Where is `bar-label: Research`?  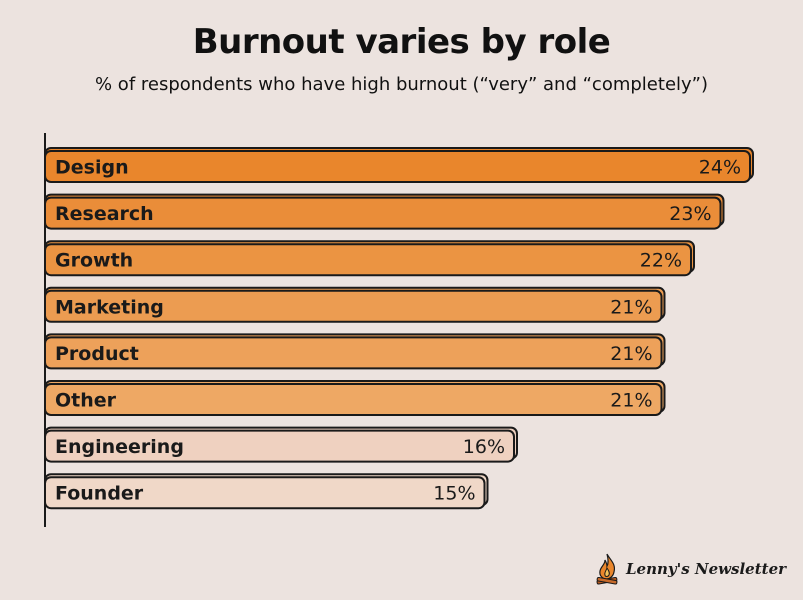 bar-label: Research is located at coordinates (104, 214).